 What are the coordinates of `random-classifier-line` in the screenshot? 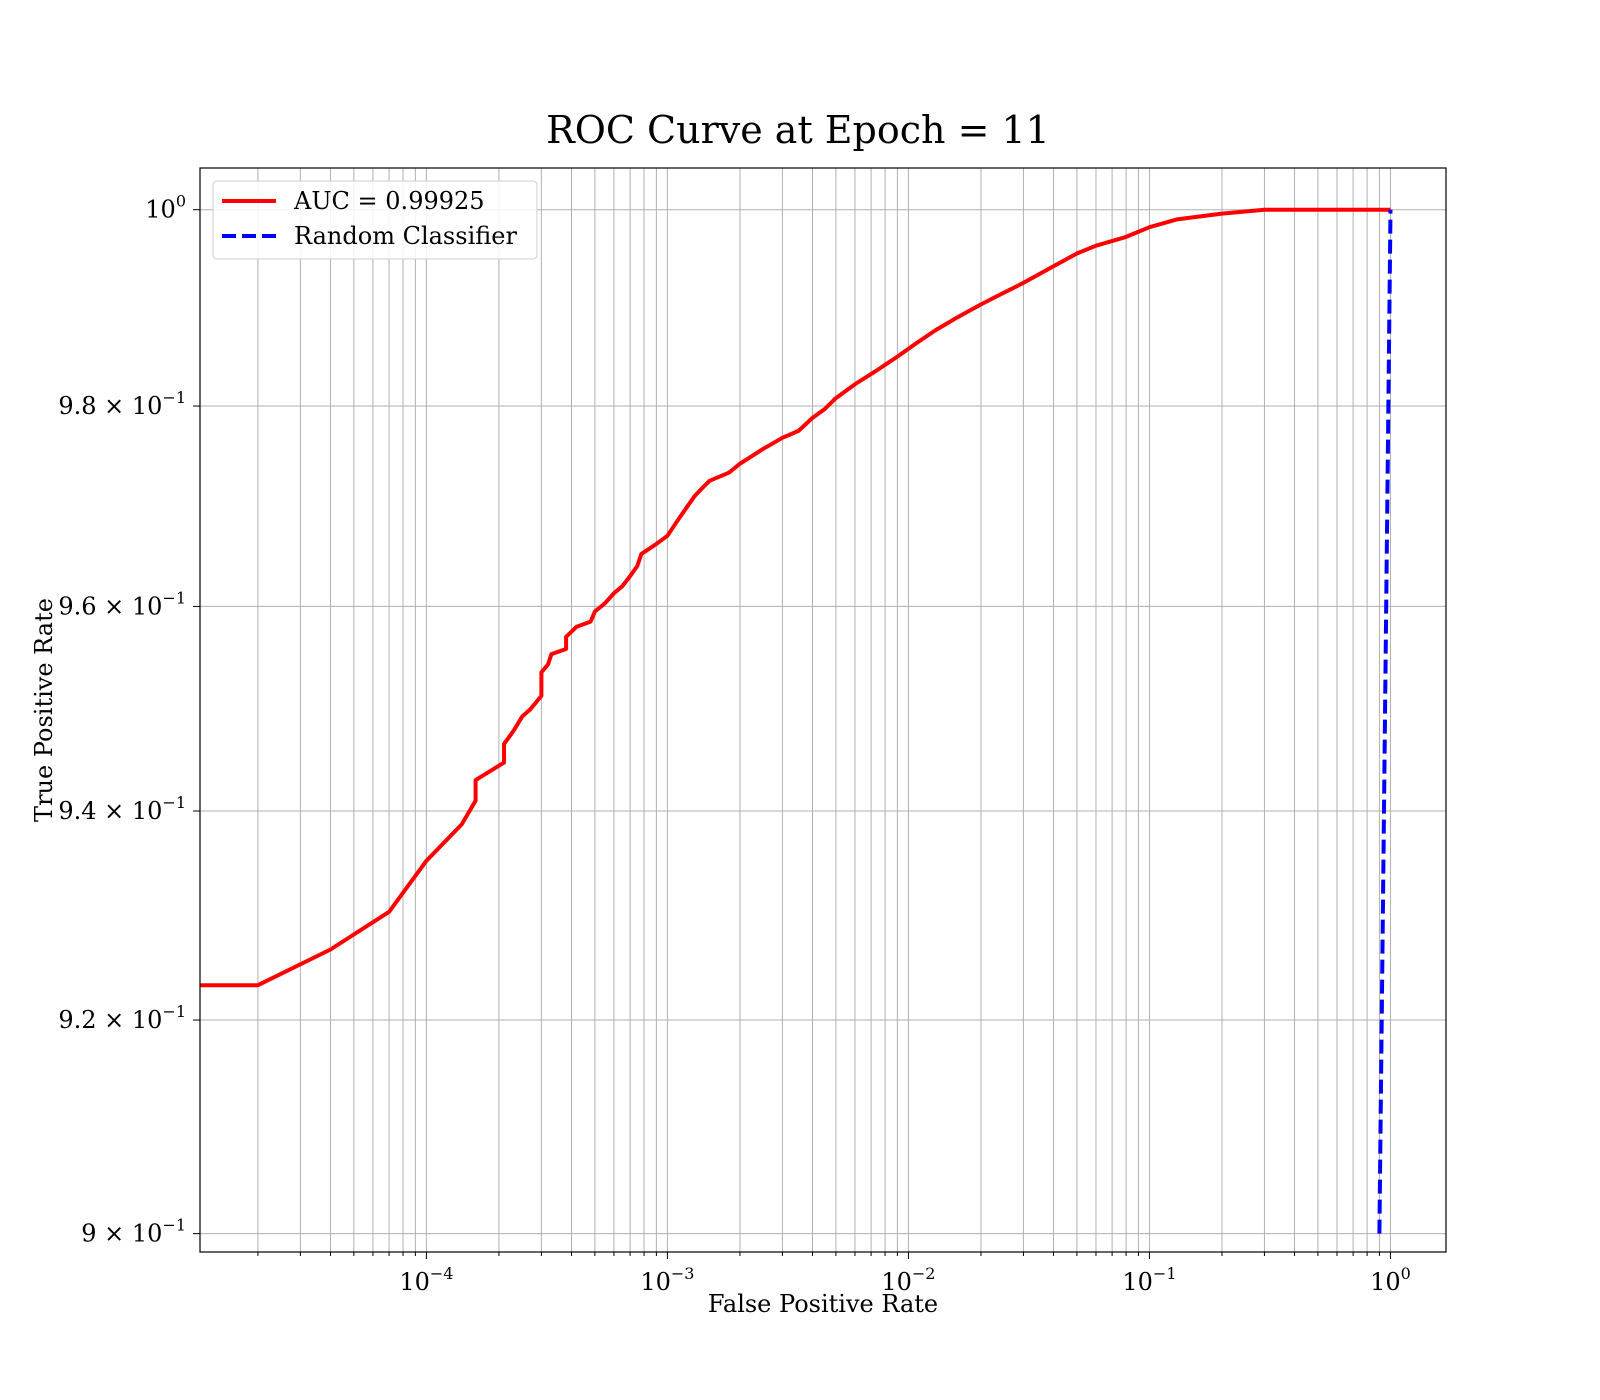 It's located at (1385, 721).